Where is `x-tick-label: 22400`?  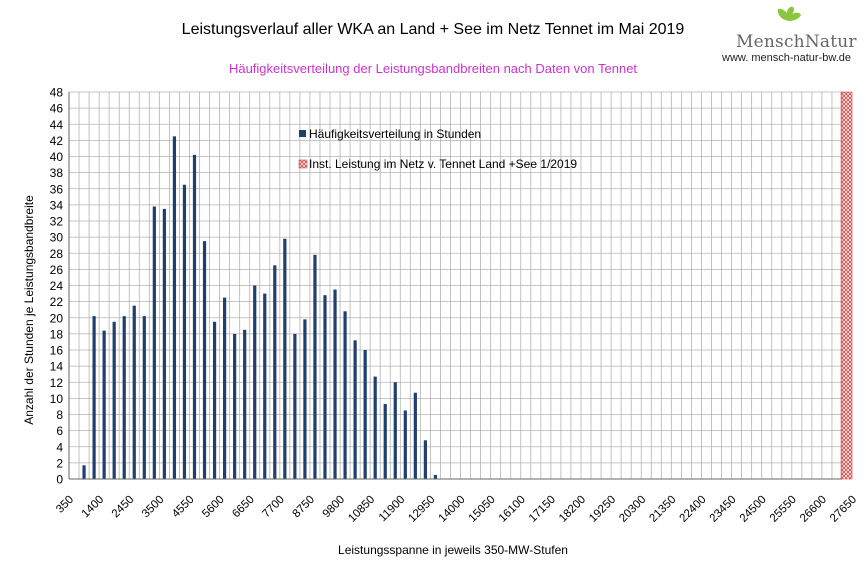 x-tick-label: 22400 is located at coordinates (692, 509).